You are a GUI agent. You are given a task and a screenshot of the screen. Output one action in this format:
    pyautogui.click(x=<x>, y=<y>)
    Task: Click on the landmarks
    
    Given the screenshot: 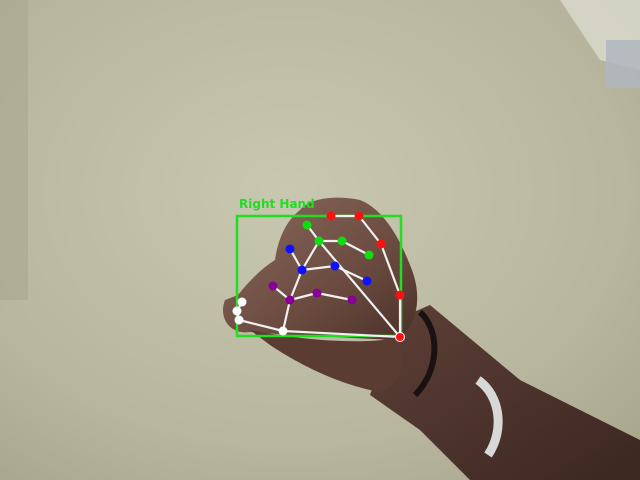 What is the action you would take?
    pyautogui.click(x=318, y=276)
    